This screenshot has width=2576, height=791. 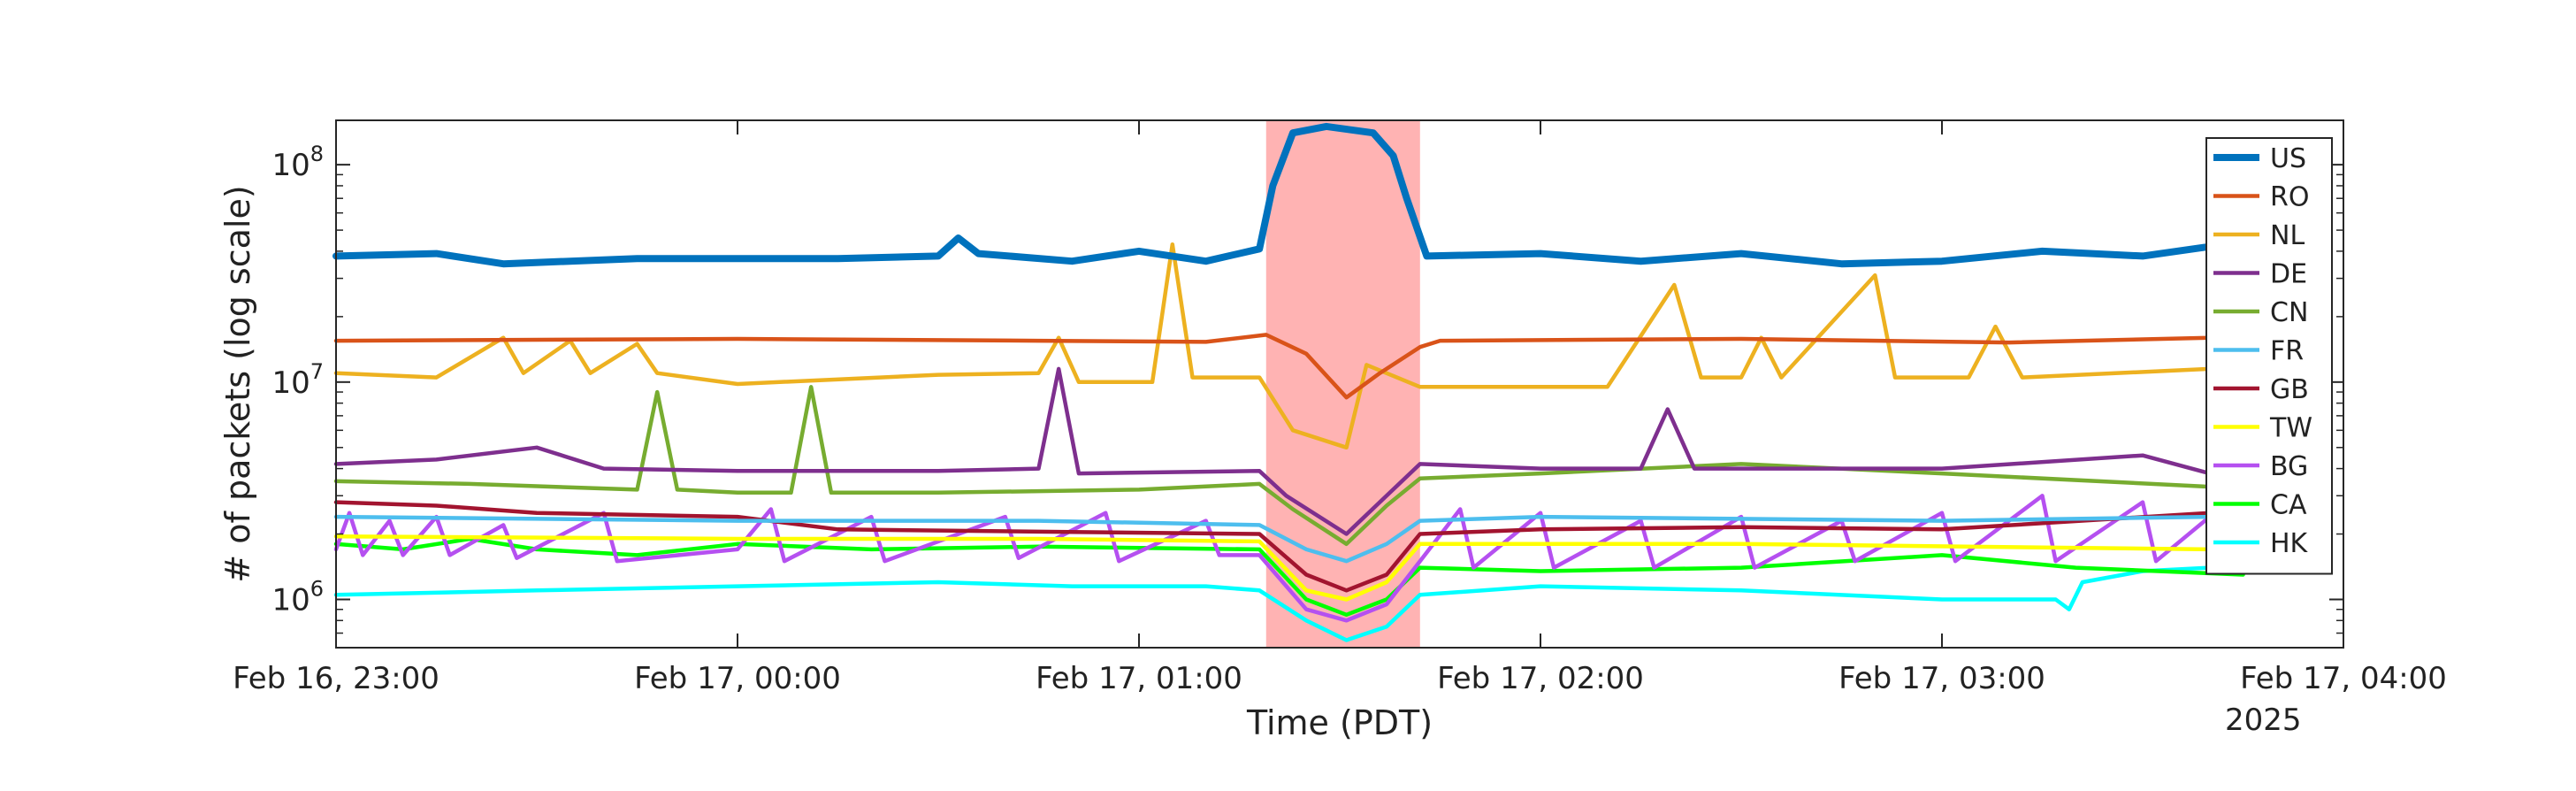 I want to click on legend: US RO NL DE CN FR GB TW BG CA HK, so click(x=2269, y=356).